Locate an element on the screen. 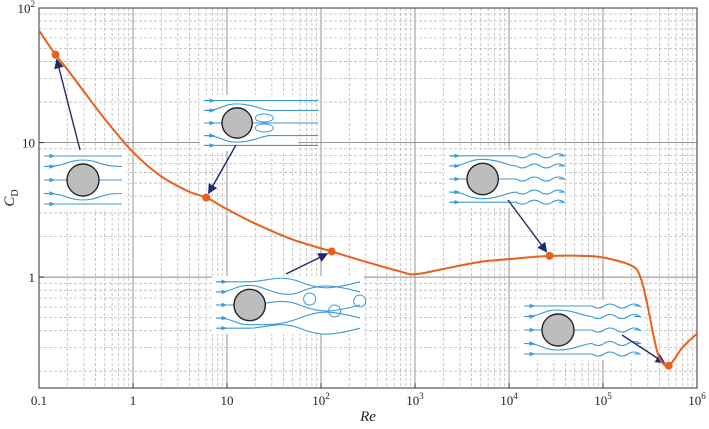 This screenshot has height=429, width=709. x-tick-label: 1 is located at coordinates (133, 400).